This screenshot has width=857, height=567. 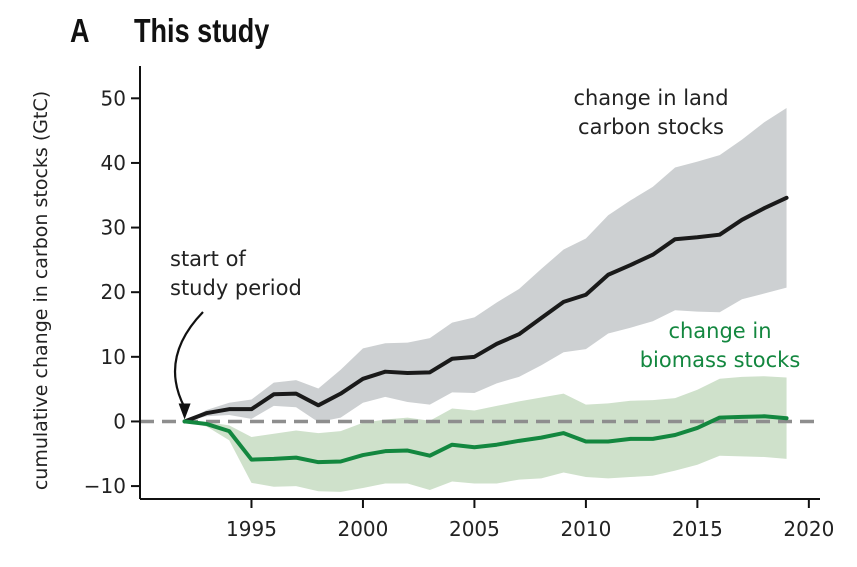 I want to click on y-tick-label: 0, so click(x=119, y=421).